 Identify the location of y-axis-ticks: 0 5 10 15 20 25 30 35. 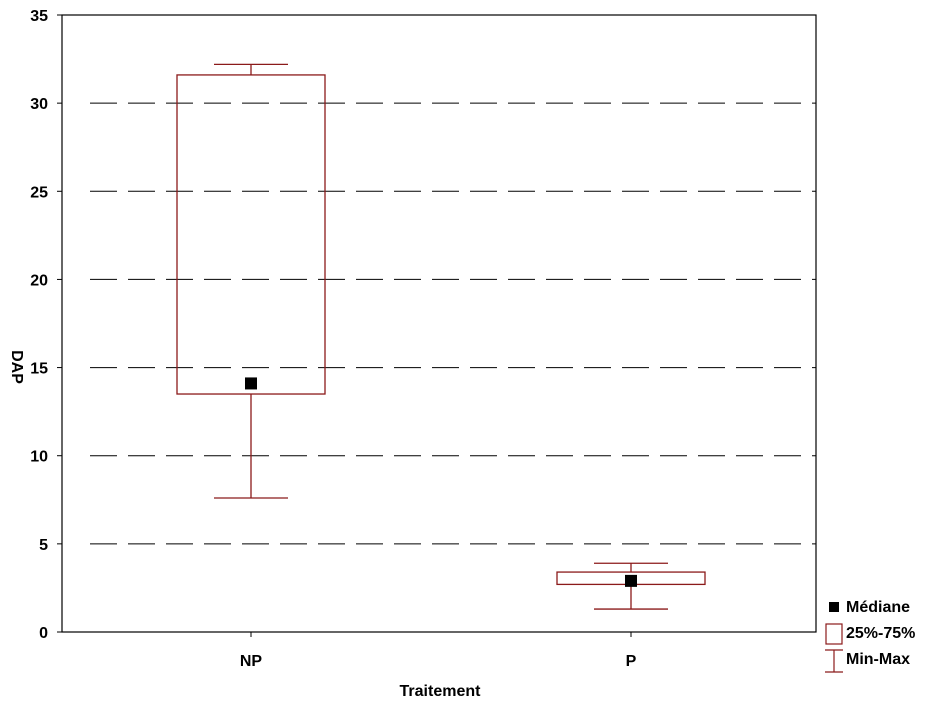
(46, 325).